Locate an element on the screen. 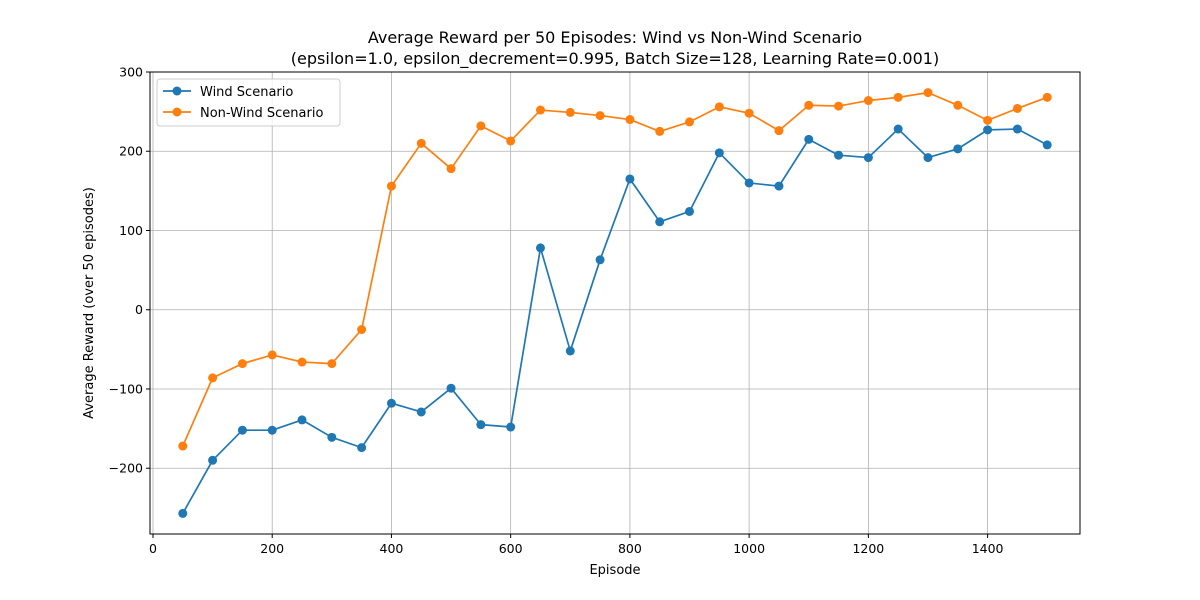 The image size is (1200, 600). x-tick-label: 200 is located at coordinates (272, 548).